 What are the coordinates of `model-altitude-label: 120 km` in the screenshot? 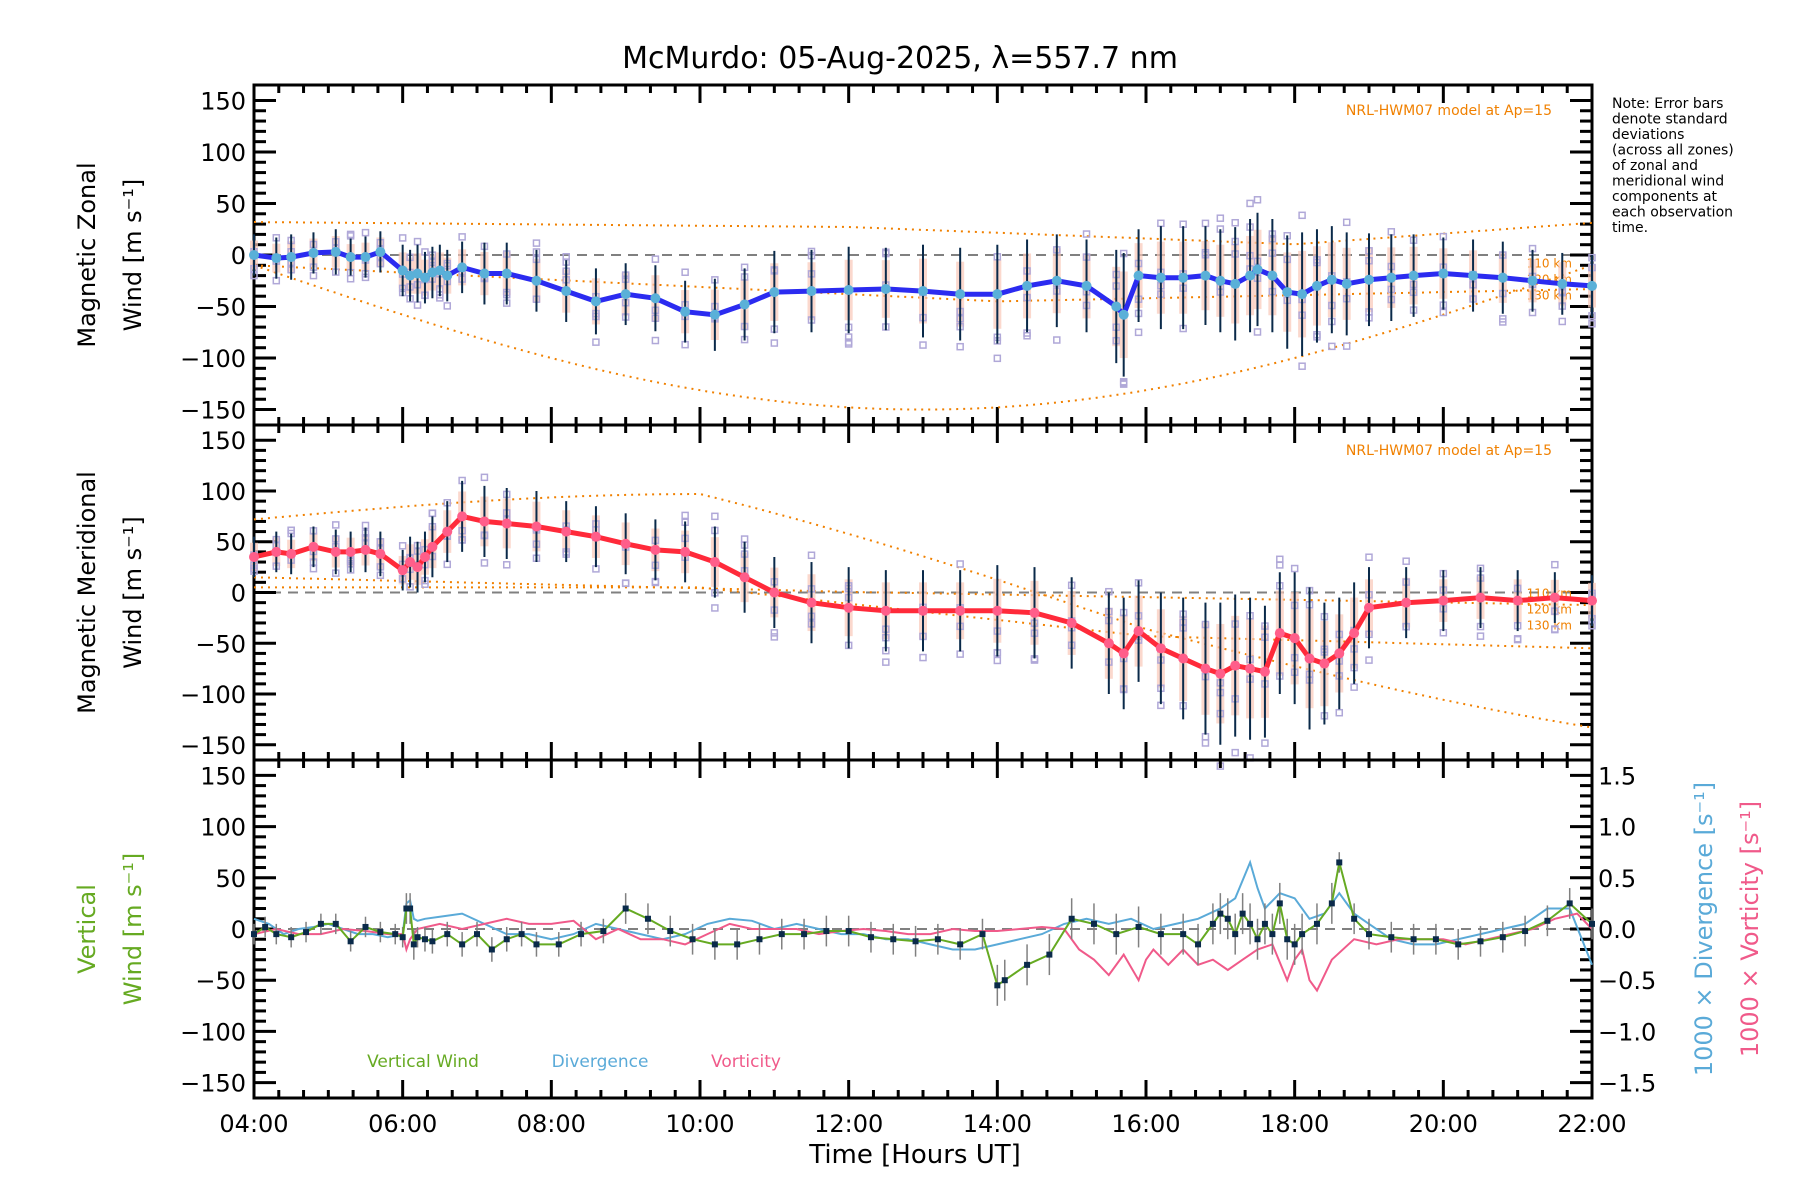 It's located at (1549, 610).